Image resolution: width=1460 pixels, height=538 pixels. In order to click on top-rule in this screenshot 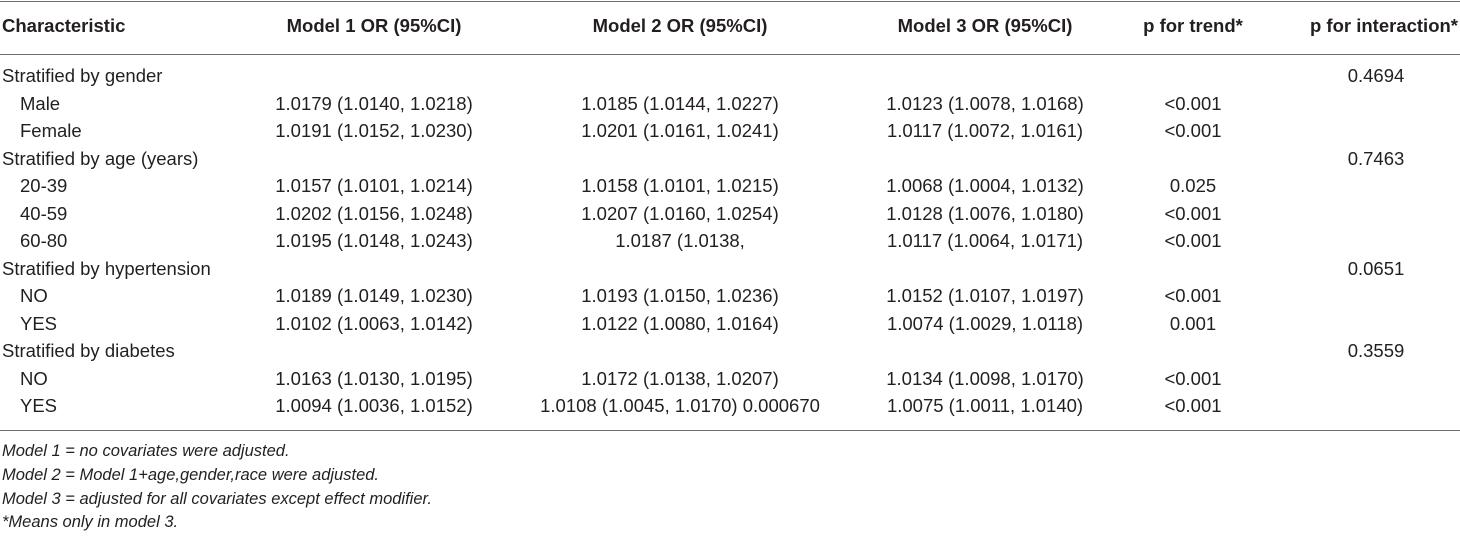, I will do `click(730, 1)`.